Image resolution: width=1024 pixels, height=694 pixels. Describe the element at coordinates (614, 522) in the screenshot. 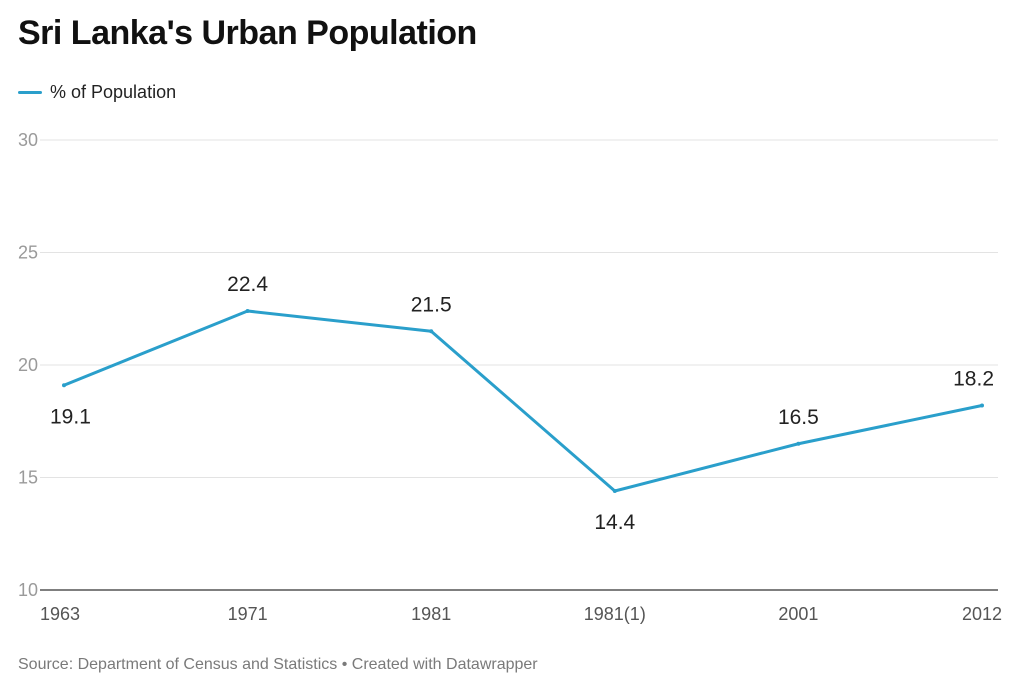

I see `data-label: 14.4` at that location.